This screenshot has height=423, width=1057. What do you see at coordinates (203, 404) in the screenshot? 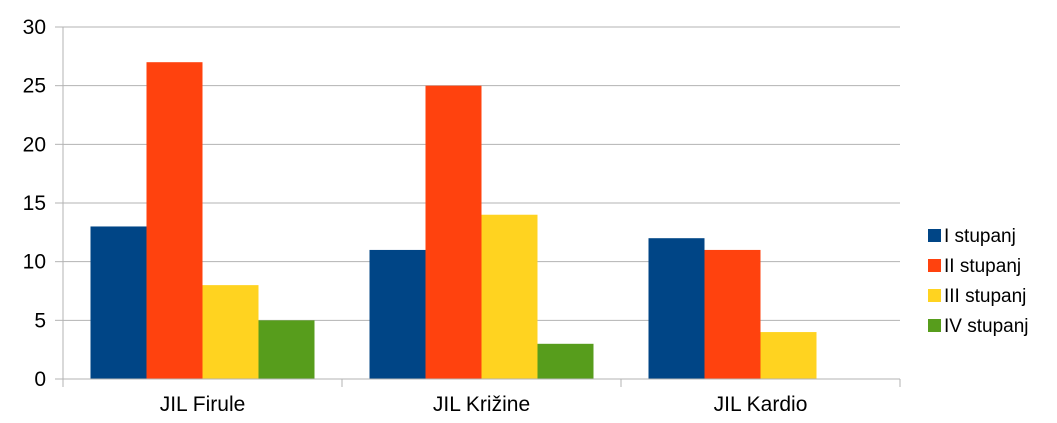
I see `x-category-label: JIL Firule` at bounding box center [203, 404].